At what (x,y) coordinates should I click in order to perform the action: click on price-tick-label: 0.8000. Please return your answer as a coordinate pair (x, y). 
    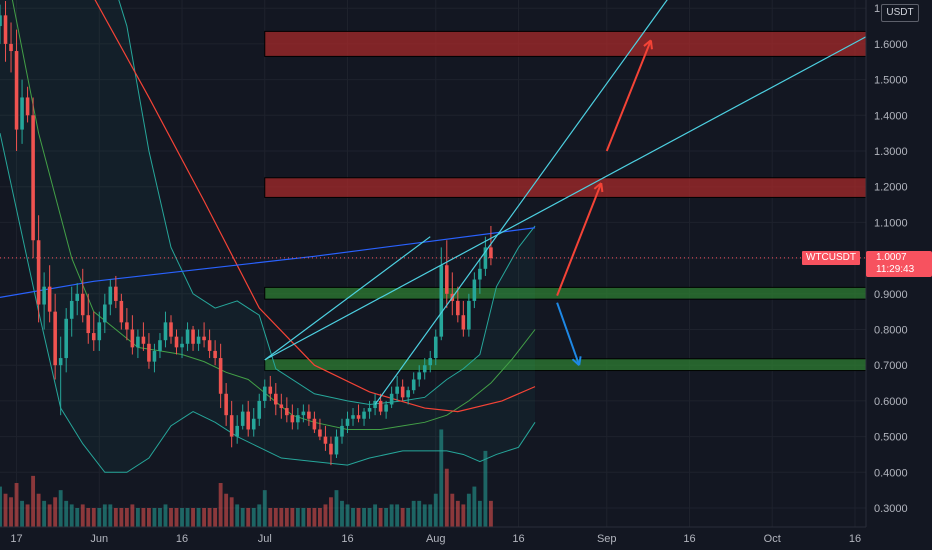
    Looking at the image, I should click on (891, 331).